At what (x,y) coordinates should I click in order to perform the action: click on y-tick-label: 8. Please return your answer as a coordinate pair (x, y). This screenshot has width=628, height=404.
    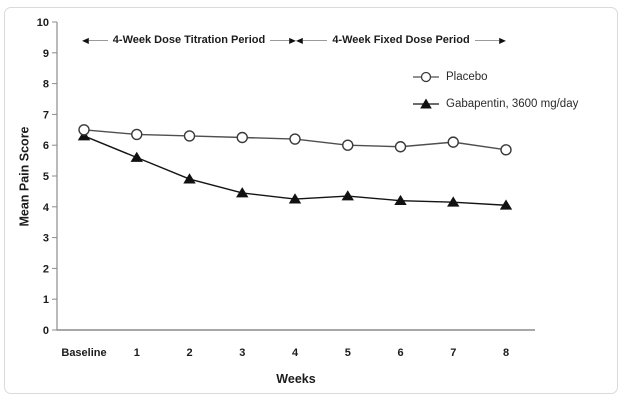
    Looking at the image, I should click on (46, 85).